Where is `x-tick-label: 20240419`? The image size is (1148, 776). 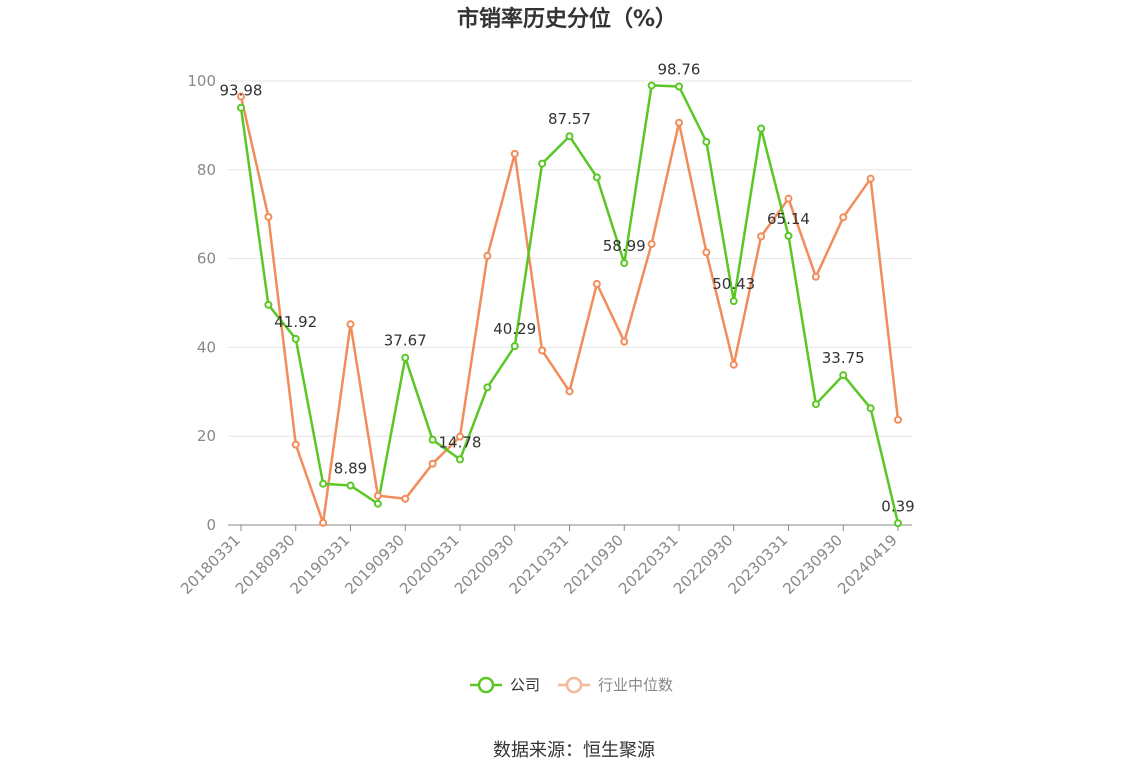
x-tick-label: 20240419 is located at coordinates (867, 564).